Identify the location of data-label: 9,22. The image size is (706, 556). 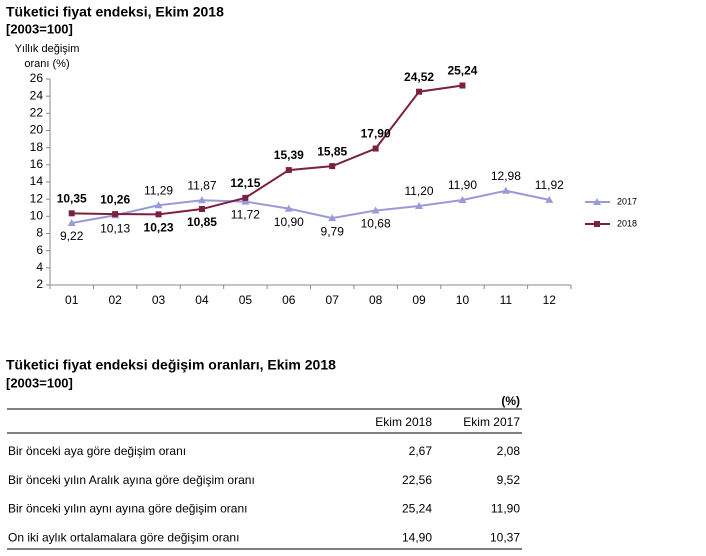
(72, 236).